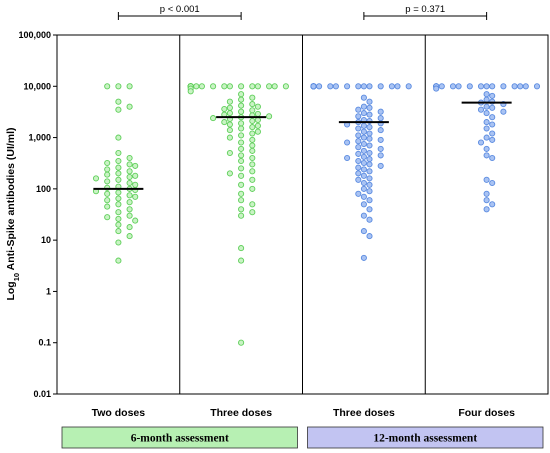 The height and width of the screenshot is (453, 550). What do you see at coordinates (486, 413) in the screenshot?
I see `category-label: Four doses` at bounding box center [486, 413].